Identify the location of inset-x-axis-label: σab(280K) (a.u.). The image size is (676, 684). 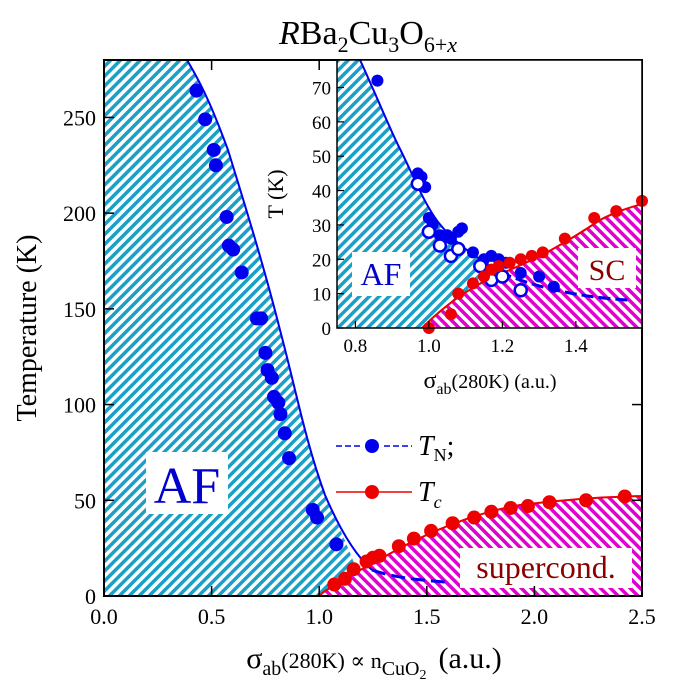
(489, 383).